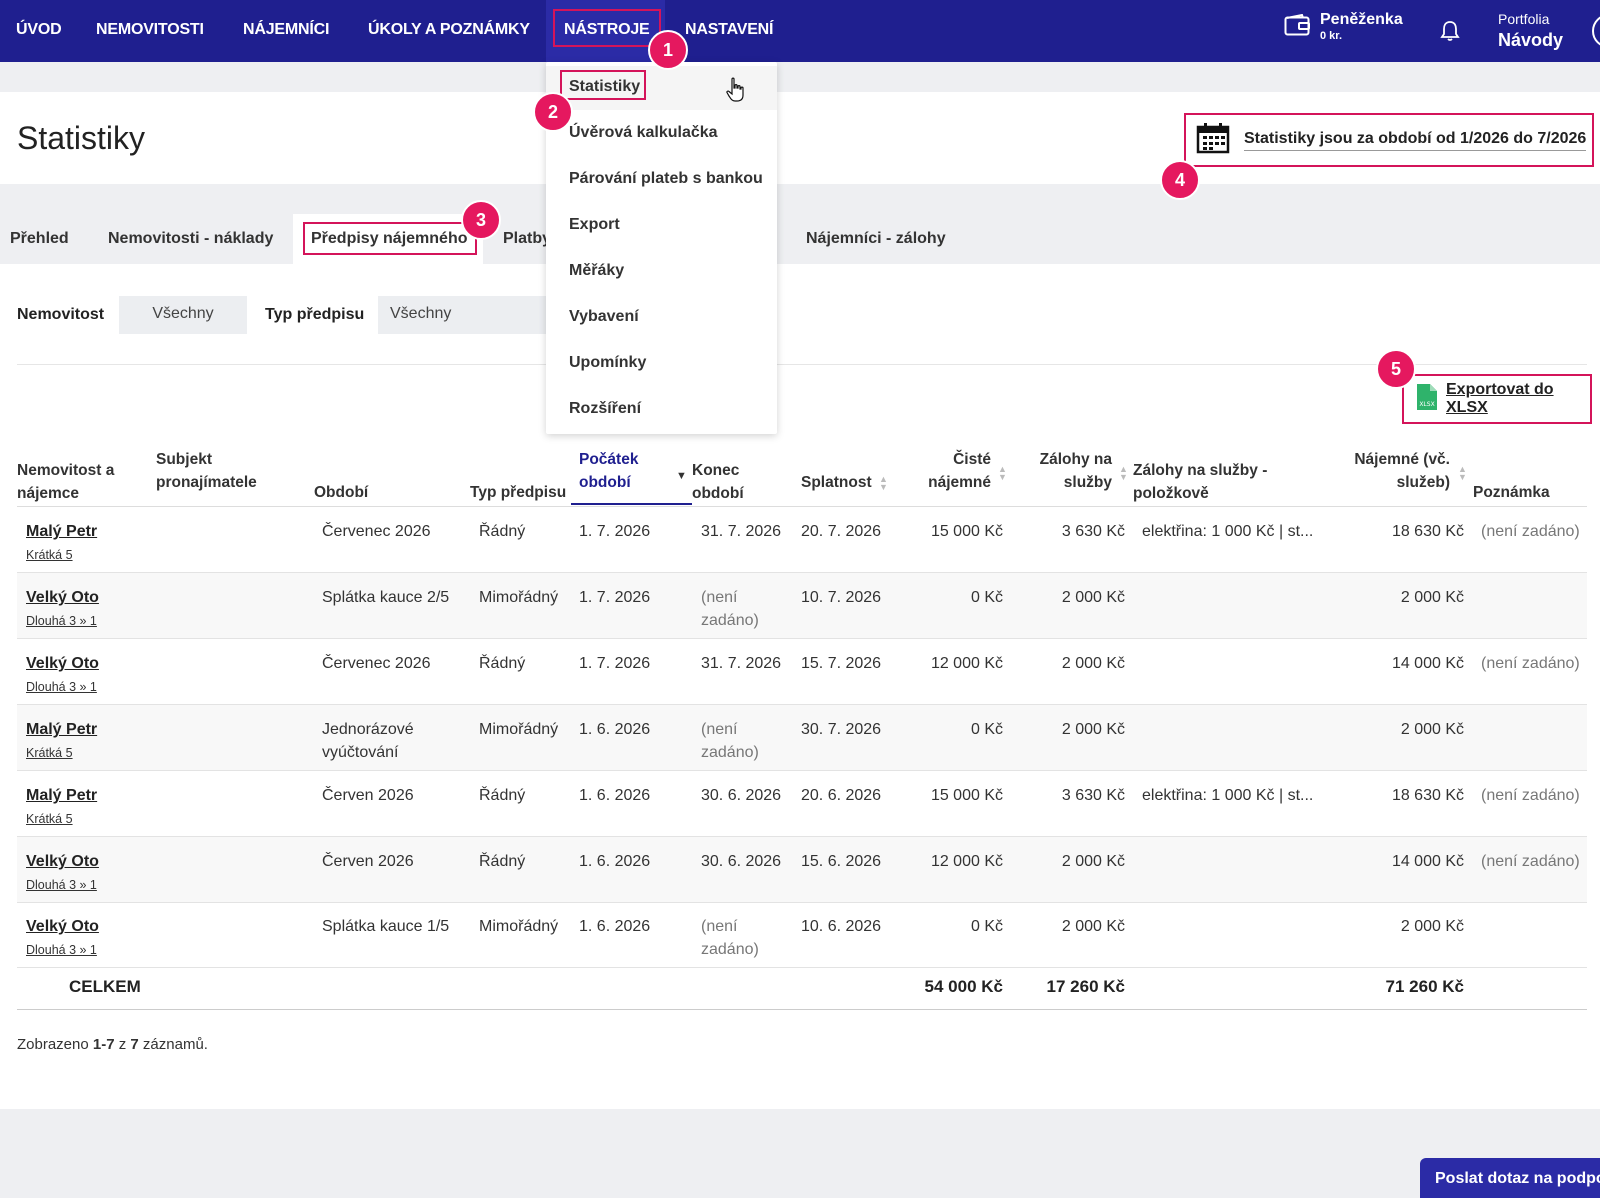 This screenshot has width=1600, height=1198. I want to click on avatar, so click(1596, 31).